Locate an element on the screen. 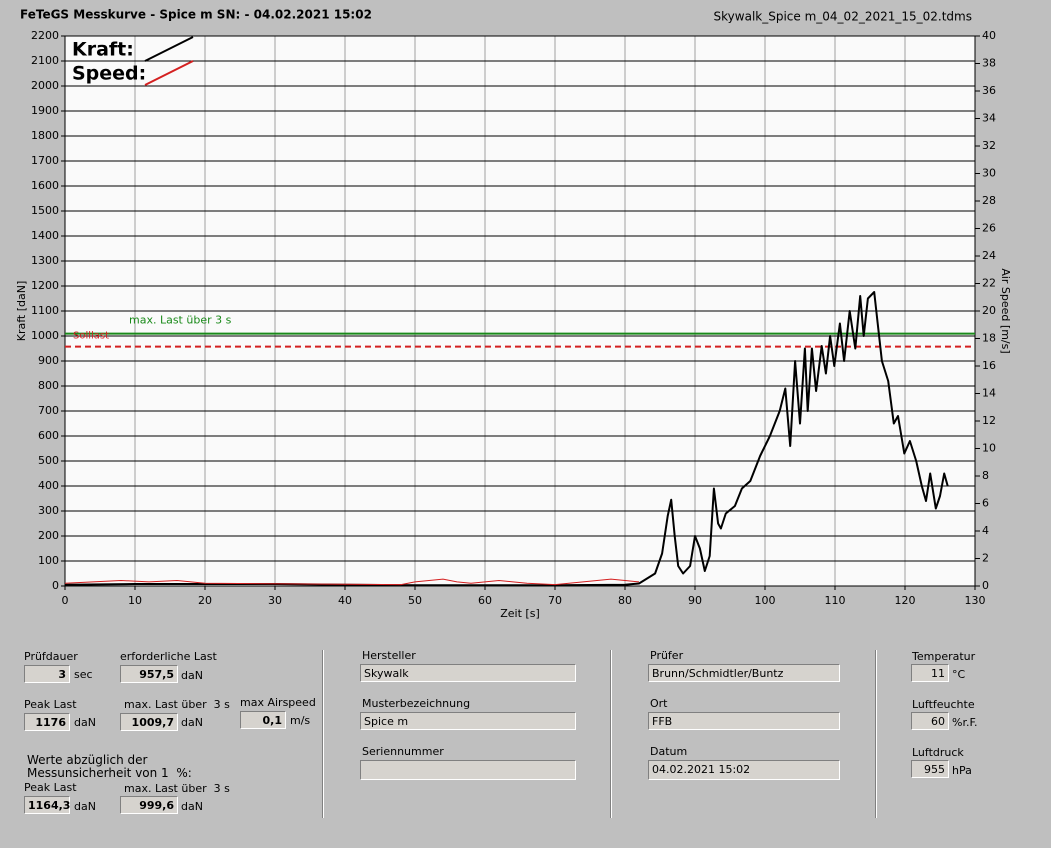 Image resolution: width=1051 pixels, height=848 pixels. value-field: 1009,7 is located at coordinates (149, 722).